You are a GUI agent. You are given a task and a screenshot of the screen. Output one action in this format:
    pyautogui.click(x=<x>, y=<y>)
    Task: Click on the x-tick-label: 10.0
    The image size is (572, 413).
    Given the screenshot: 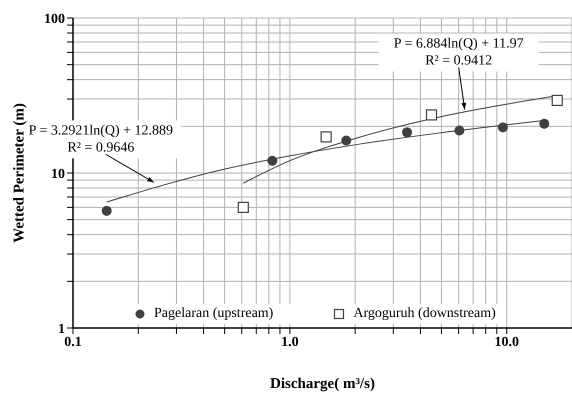 What is the action you would take?
    pyautogui.click(x=506, y=342)
    